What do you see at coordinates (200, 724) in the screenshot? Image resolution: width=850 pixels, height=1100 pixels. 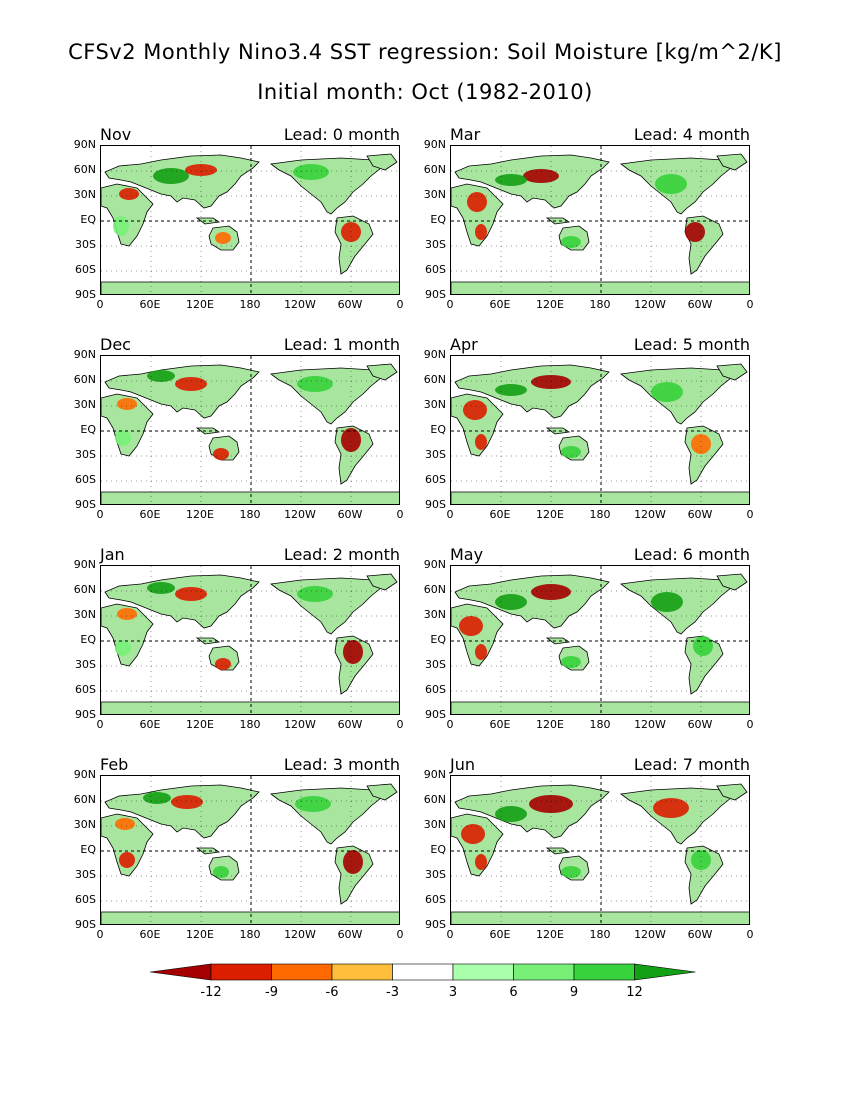 I see `longitude-label: 120E` at bounding box center [200, 724].